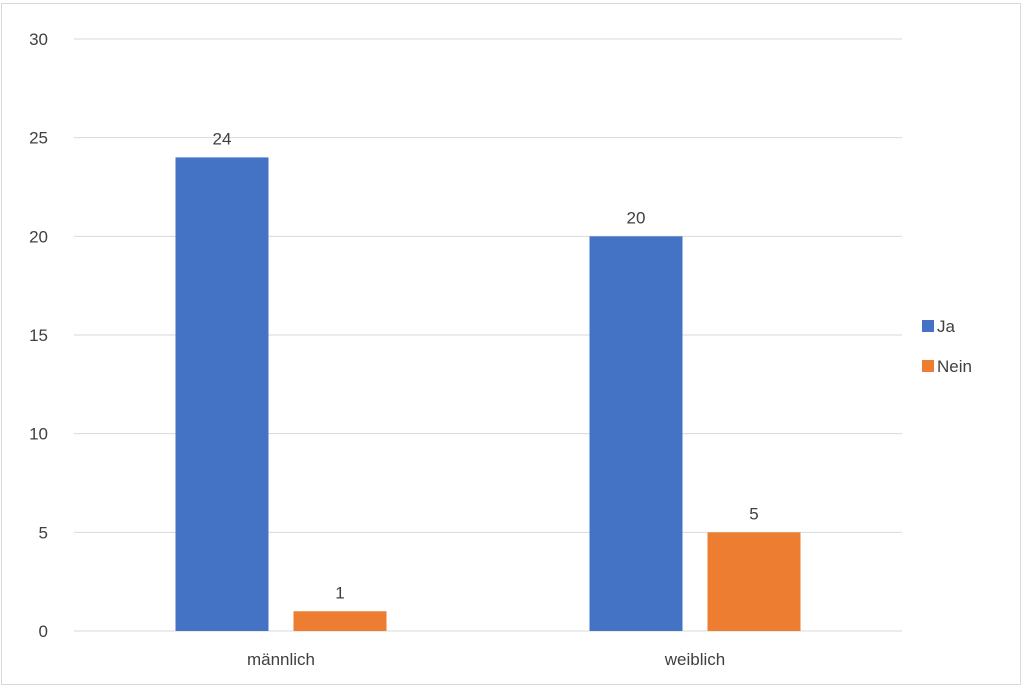 This screenshot has width=1025, height=691. Describe the element at coordinates (753, 513) in the screenshot. I see `data-label: 5` at that location.